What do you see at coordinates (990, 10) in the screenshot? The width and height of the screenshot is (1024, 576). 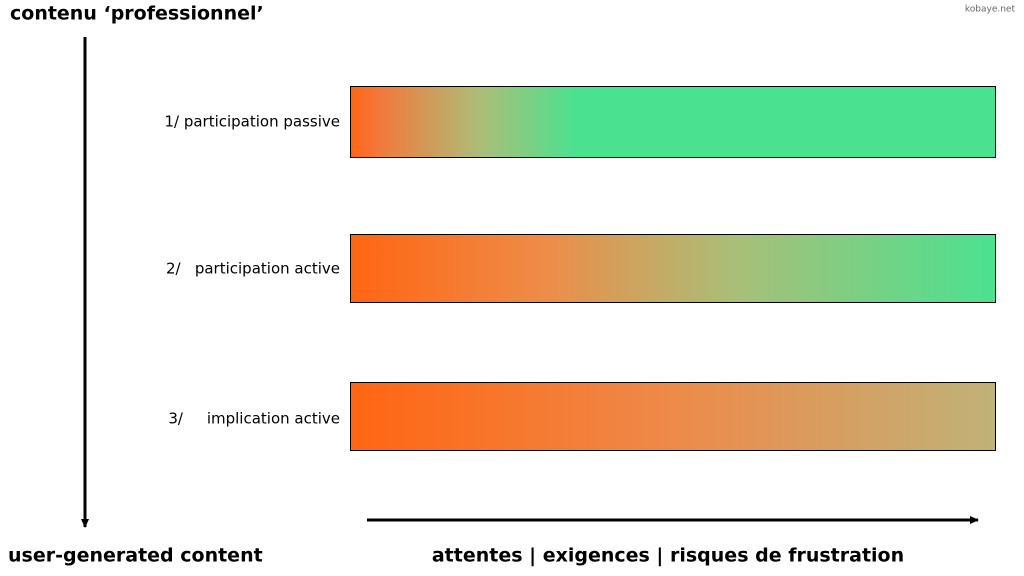 I see `site: kobaye.net` at bounding box center [990, 10].